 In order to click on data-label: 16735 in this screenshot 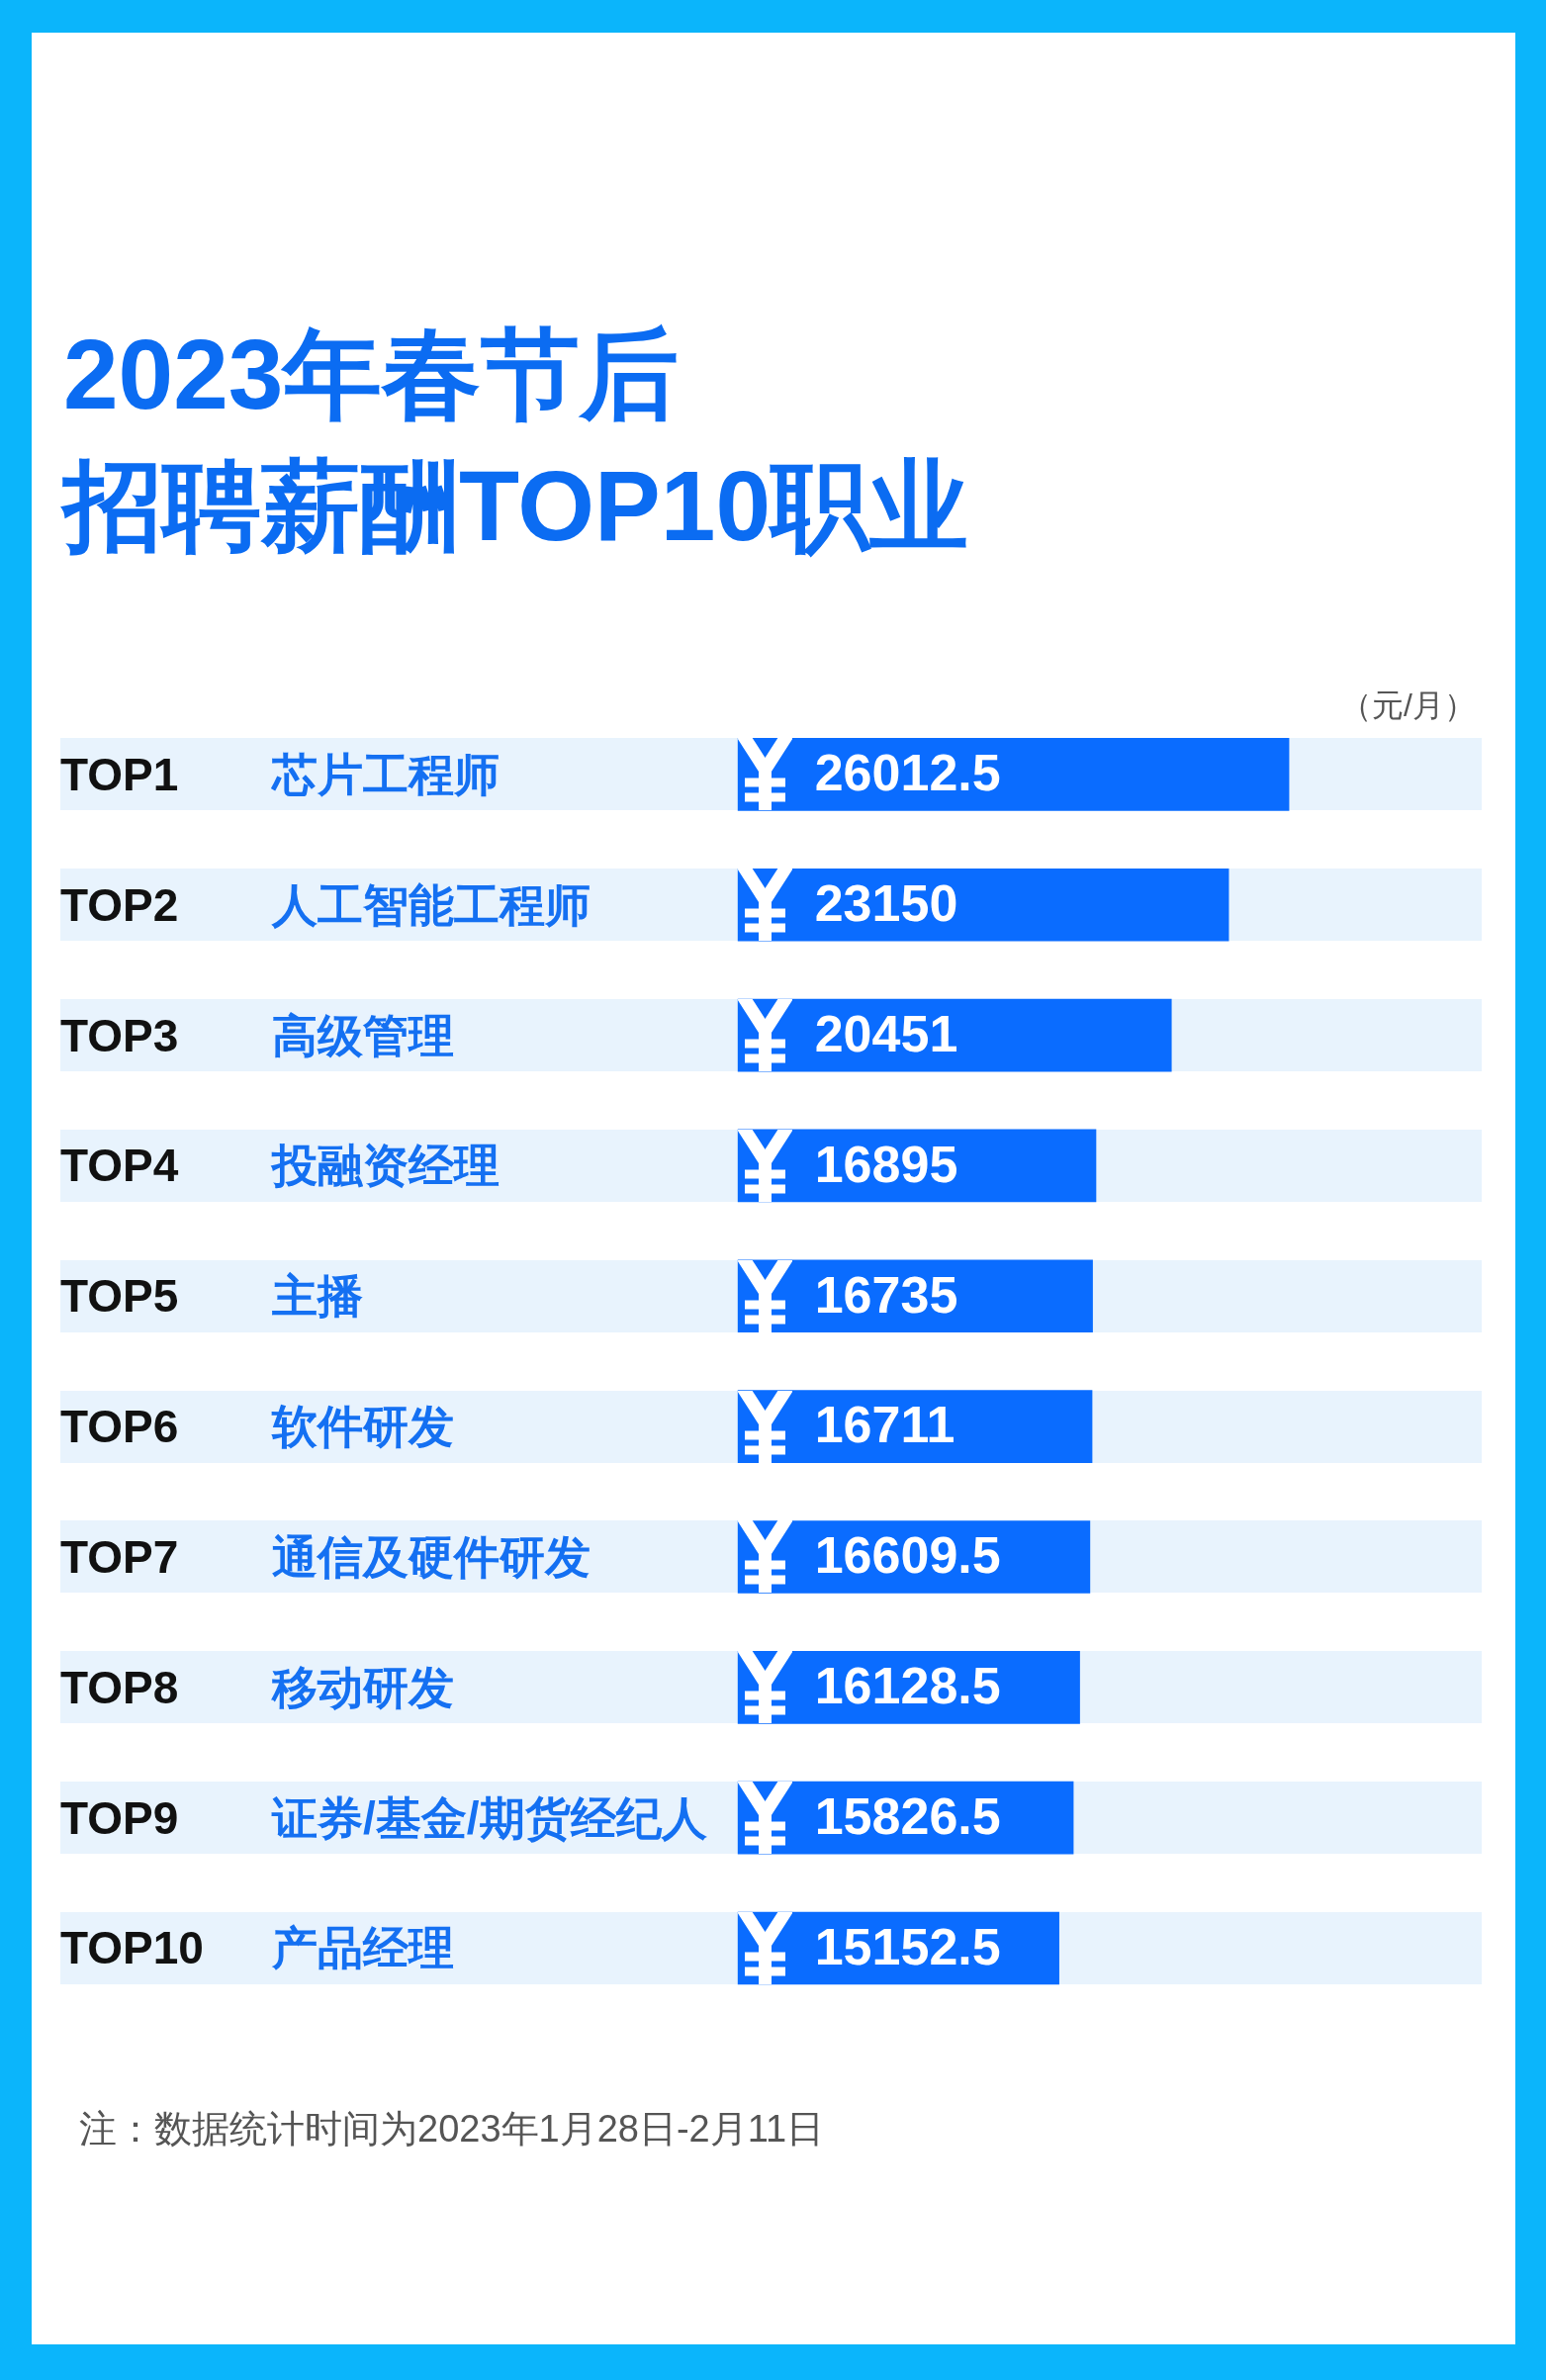, I will do `click(886, 1294)`.